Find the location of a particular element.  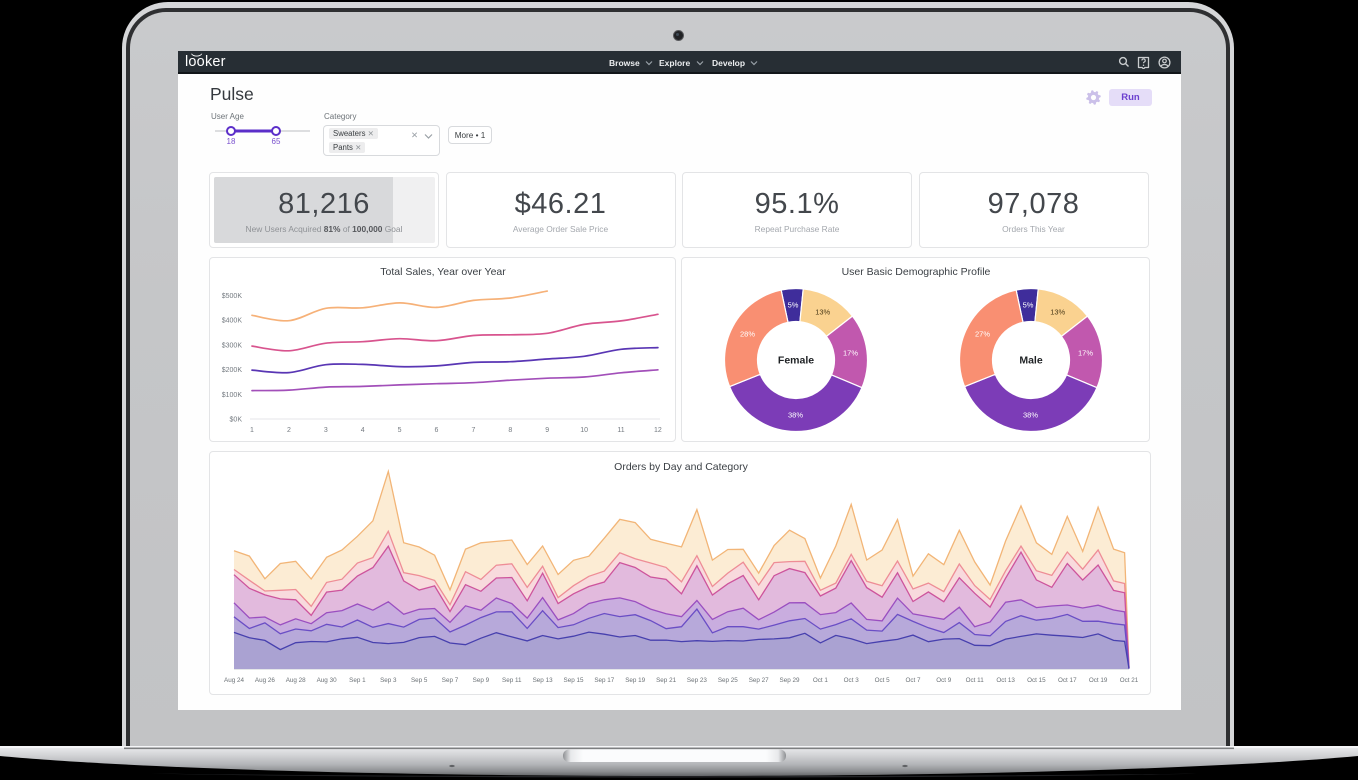

svg-text: Oct 11 is located at coordinates (975, 680).